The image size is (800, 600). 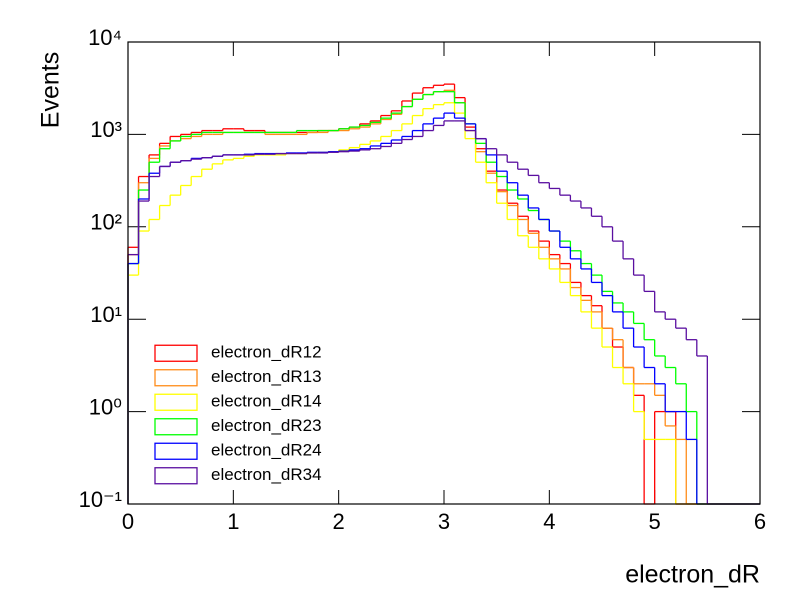 I want to click on x-tick-label: 4, so click(x=549, y=521).